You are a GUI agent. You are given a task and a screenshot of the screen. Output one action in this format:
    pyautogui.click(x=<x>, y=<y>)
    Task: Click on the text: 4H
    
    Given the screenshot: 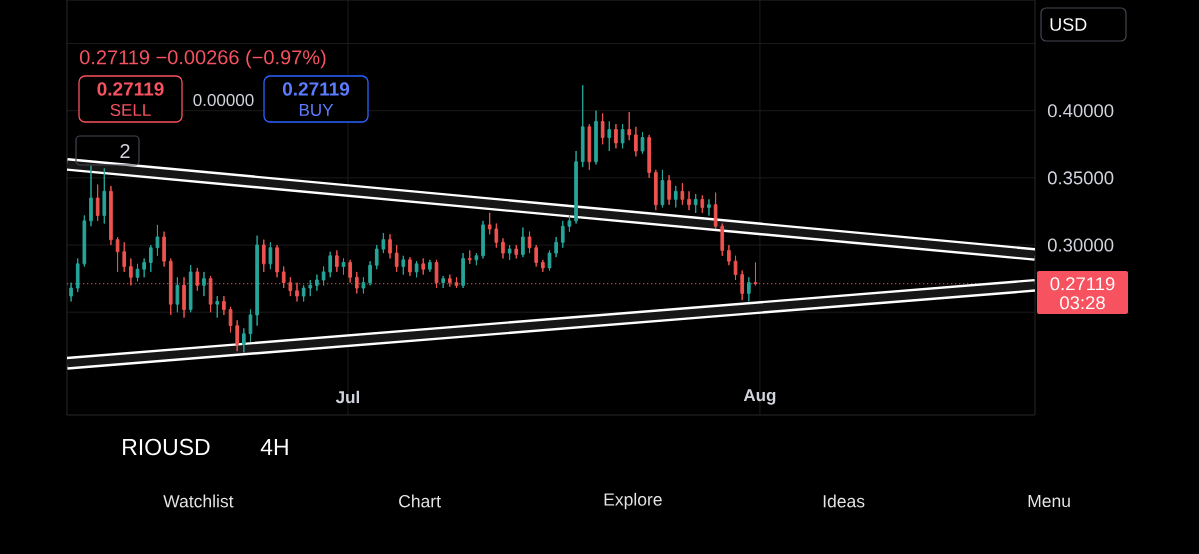 What is the action you would take?
    pyautogui.click(x=274, y=447)
    